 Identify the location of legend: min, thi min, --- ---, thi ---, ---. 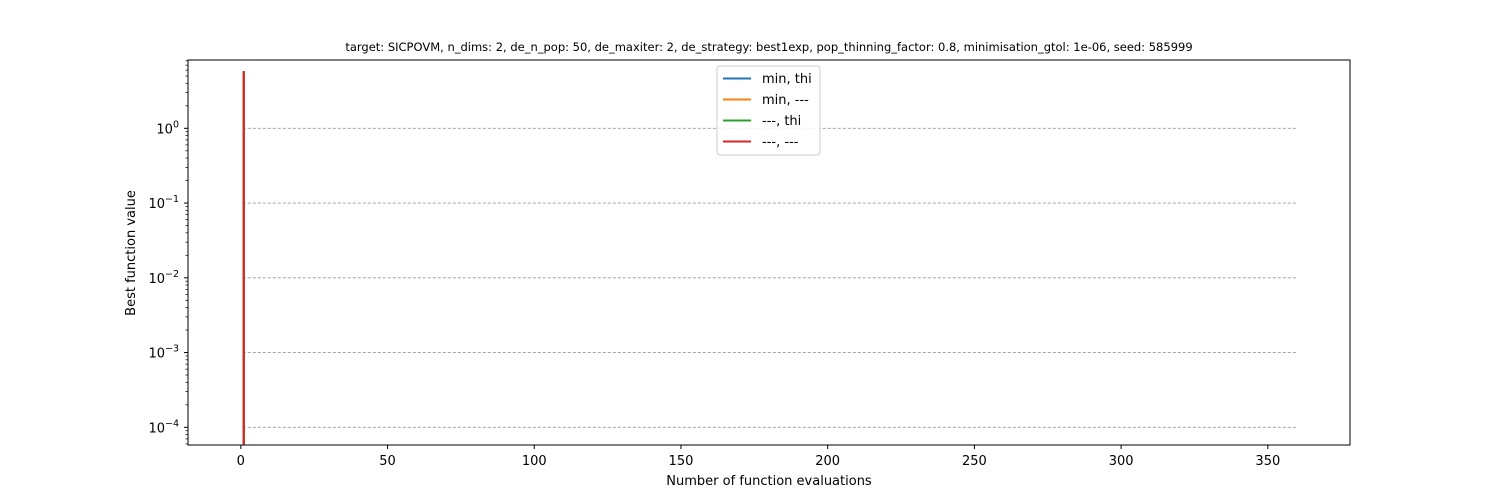
(768, 110).